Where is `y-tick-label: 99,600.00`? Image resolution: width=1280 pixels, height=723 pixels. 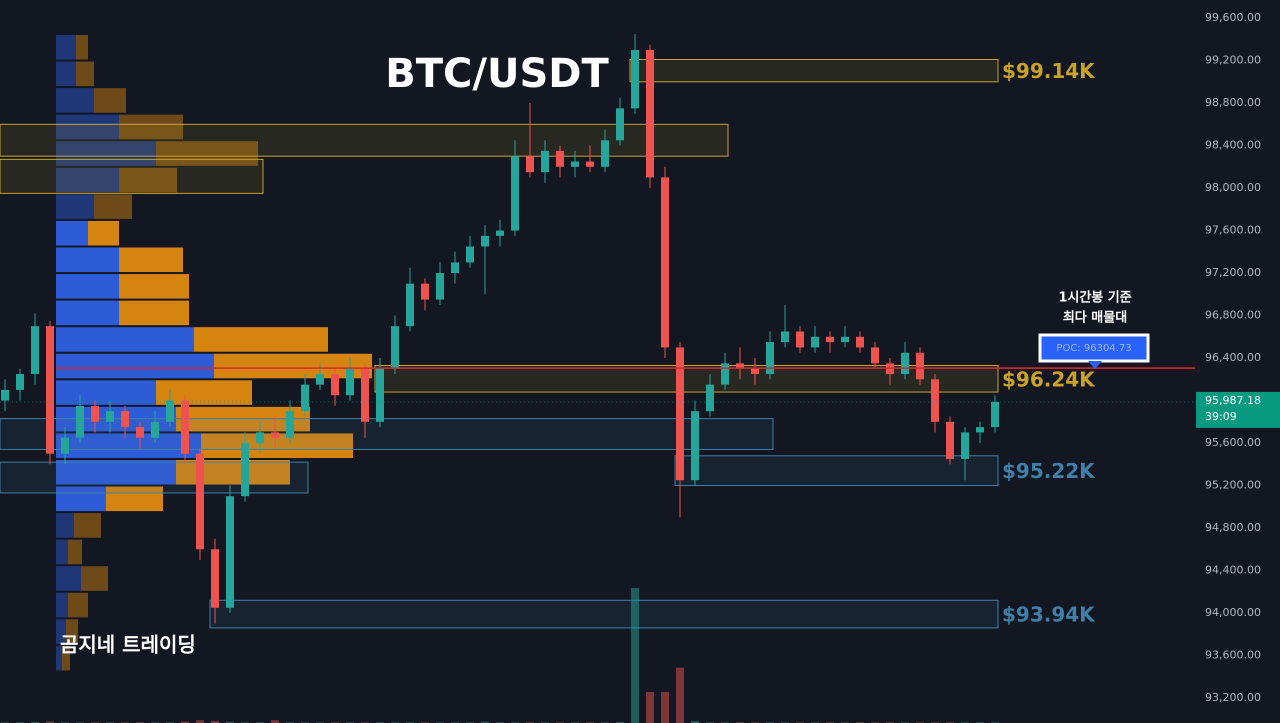
y-tick-label: 99,600.00 is located at coordinates (1233, 17).